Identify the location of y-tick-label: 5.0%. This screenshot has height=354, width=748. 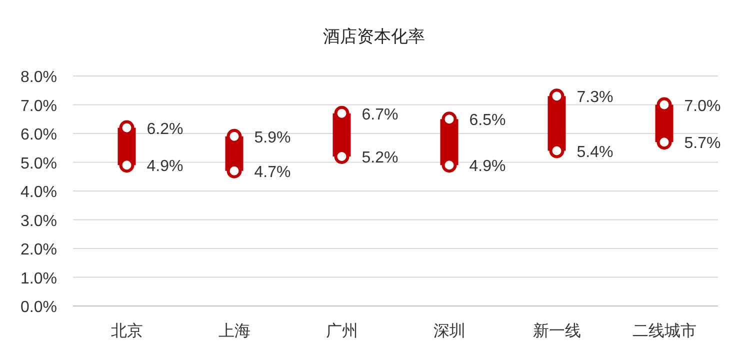
(38, 163).